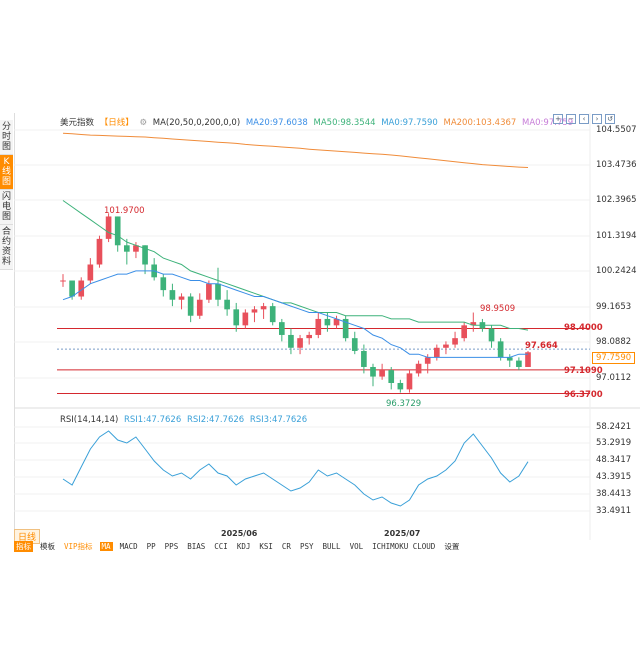 This screenshot has width=640, height=669. What do you see at coordinates (614, 307) in the screenshot?
I see `price-axis-label: 99.1653` at bounding box center [614, 307].